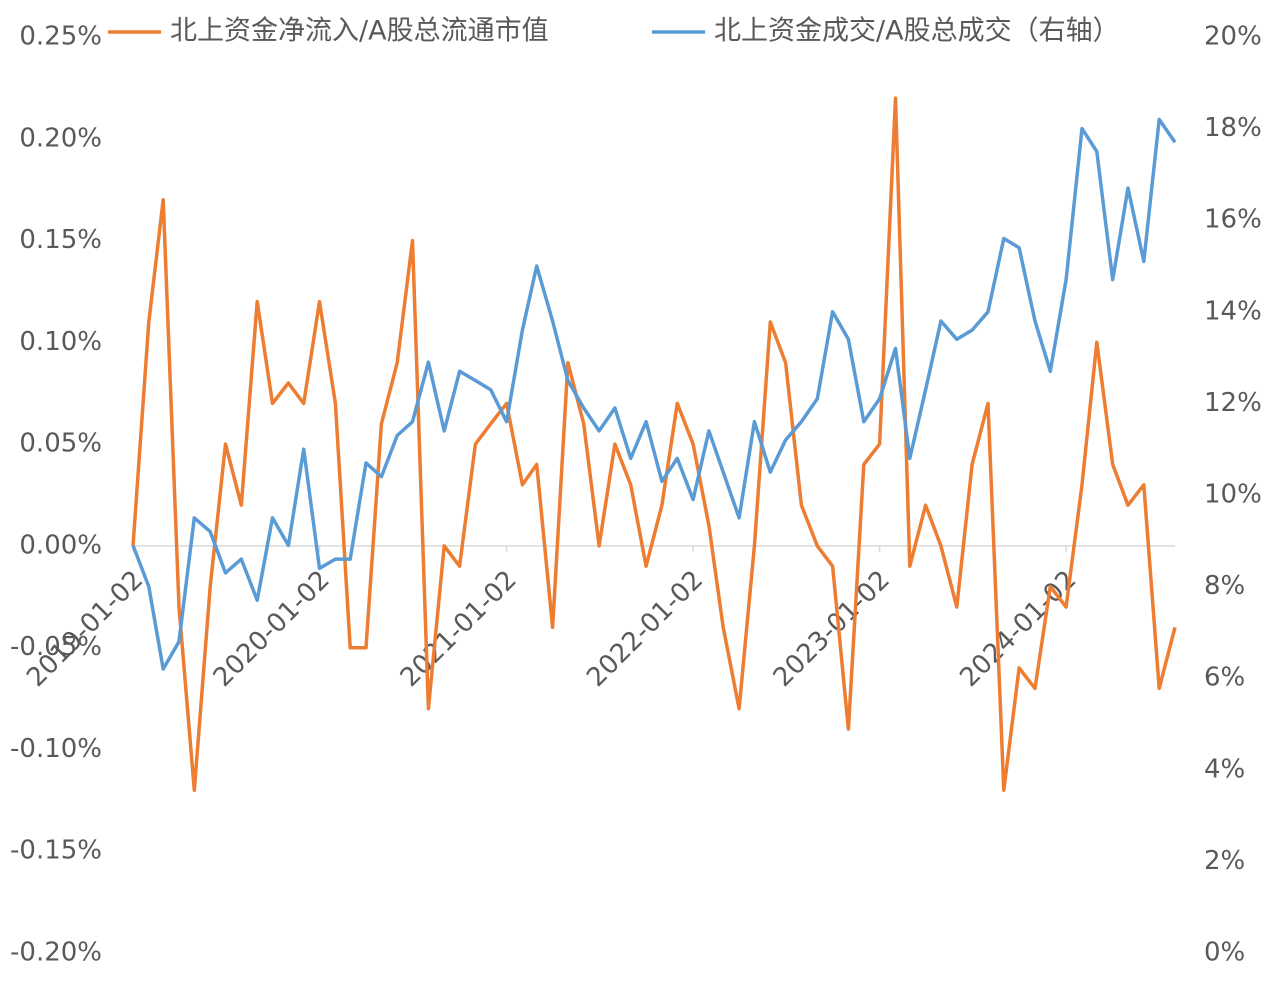 The width and height of the screenshot is (1278, 981). I want to click on x-tick-label: 2020-01-02, so click(272, 629).